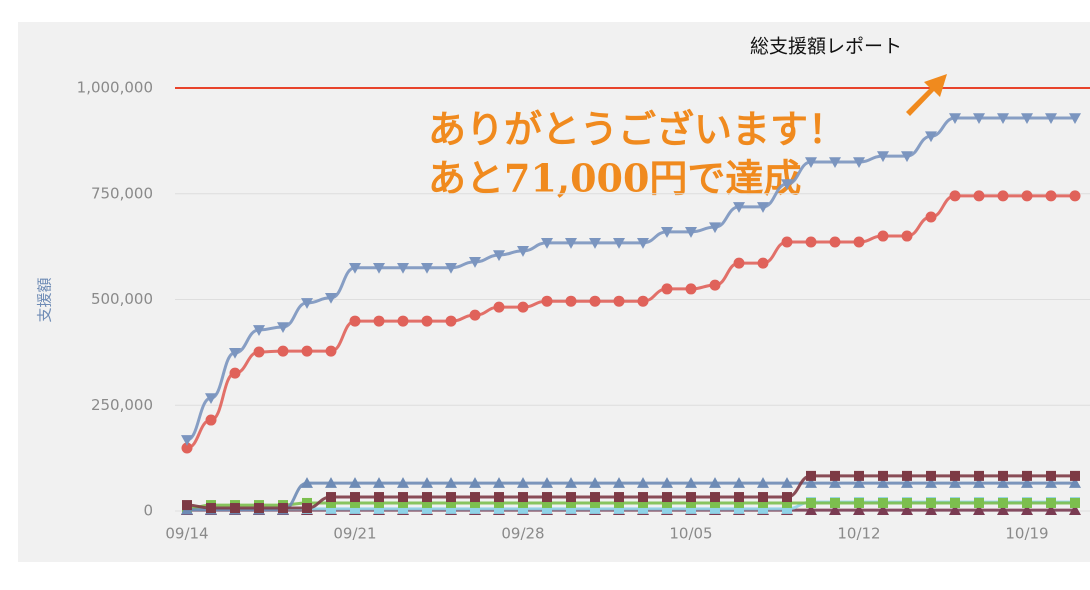 The height and width of the screenshot is (590, 1090). Describe the element at coordinates (826, 47) in the screenshot. I see `chart-title: 総支援額レポート` at that location.